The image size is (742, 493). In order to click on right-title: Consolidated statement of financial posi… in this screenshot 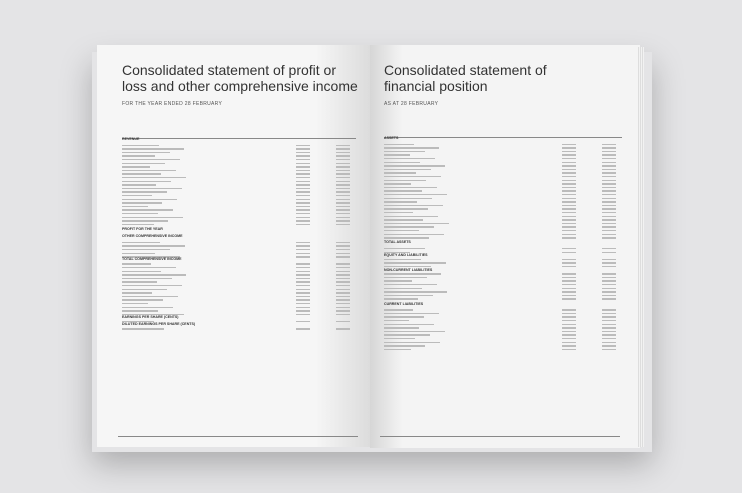, I will do `click(465, 78)`.